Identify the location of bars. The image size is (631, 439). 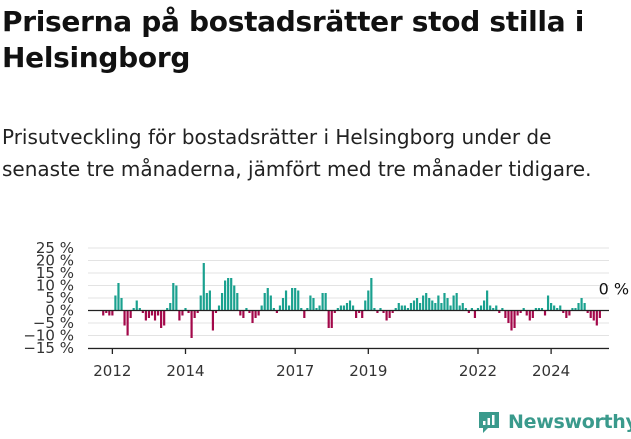
(351, 300).